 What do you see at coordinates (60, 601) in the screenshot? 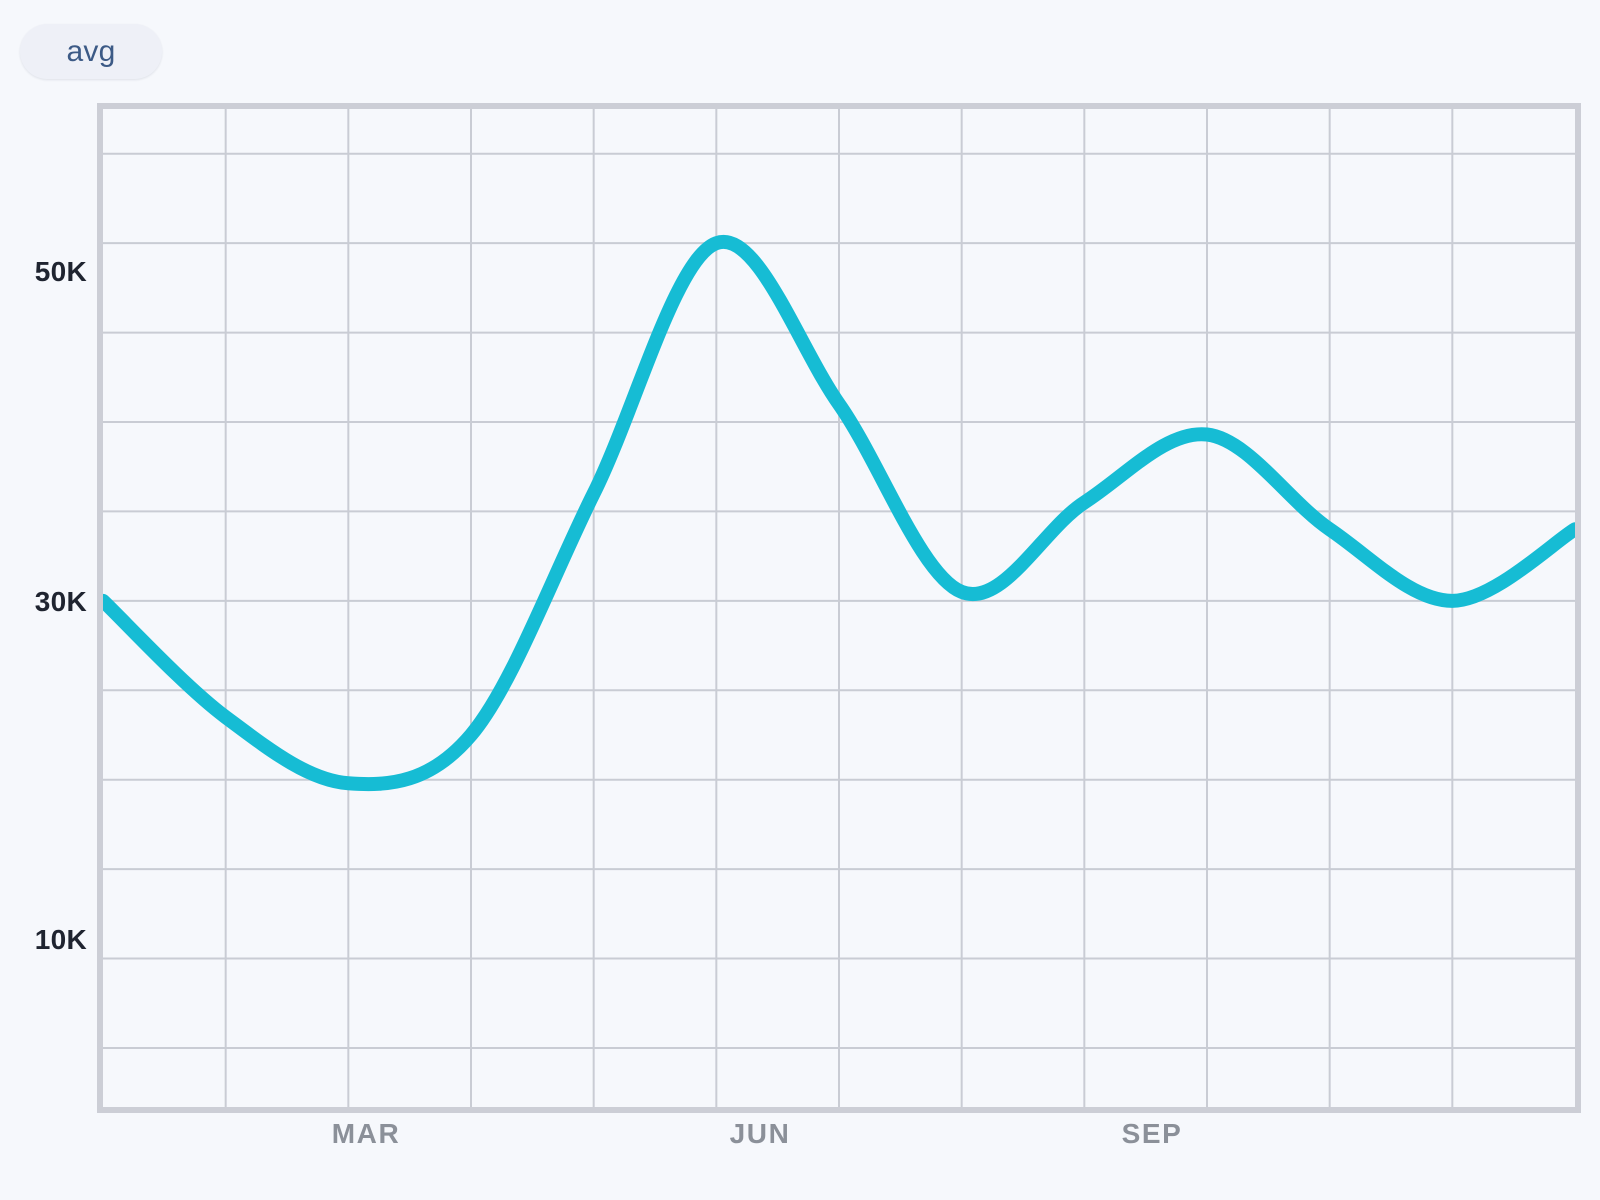
I see `y-axis-tick-30k: 30K` at bounding box center [60, 601].